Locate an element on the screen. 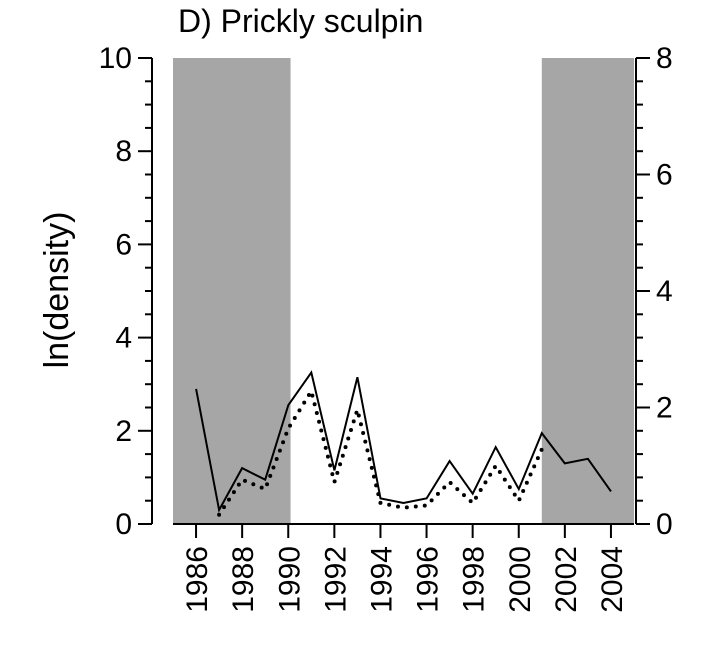 The width and height of the screenshot is (707, 661). dotted-series-line is located at coordinates (380, 451).